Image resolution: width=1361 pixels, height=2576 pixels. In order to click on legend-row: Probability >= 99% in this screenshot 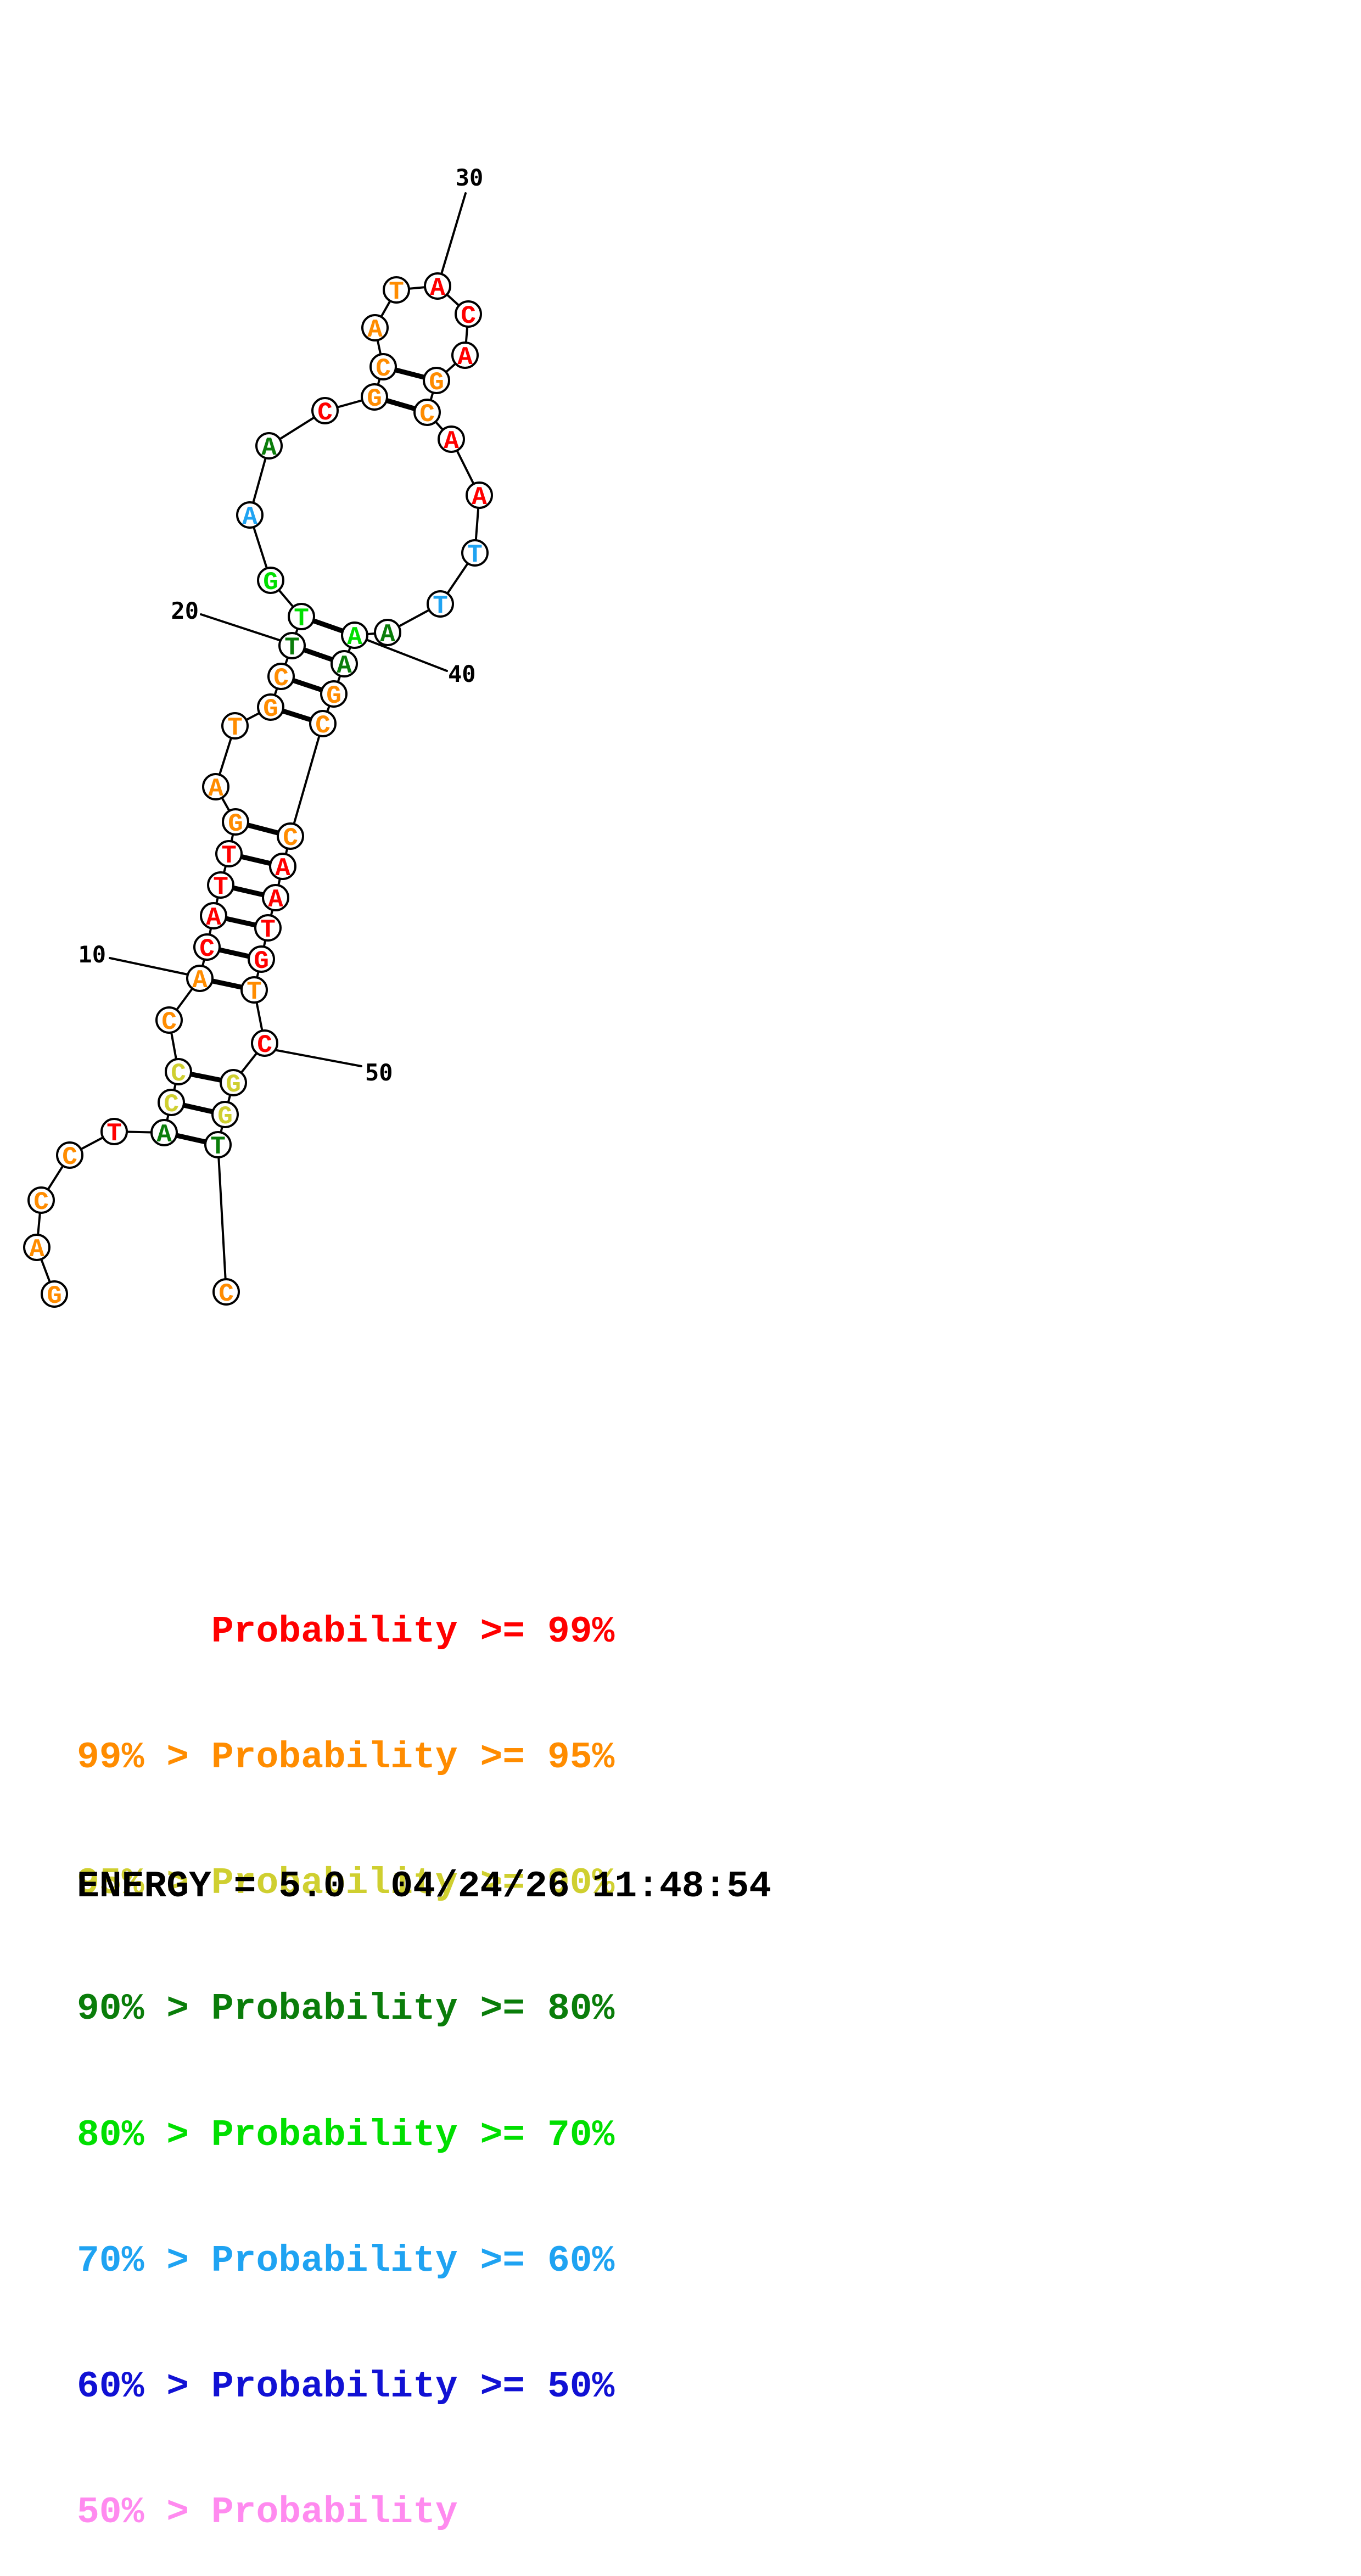, I will do `click(346, 1631)`.